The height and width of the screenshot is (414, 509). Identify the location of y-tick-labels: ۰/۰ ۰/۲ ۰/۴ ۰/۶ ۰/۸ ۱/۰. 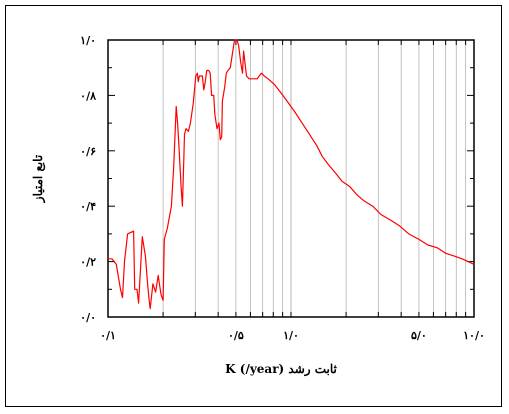
(88, 179).